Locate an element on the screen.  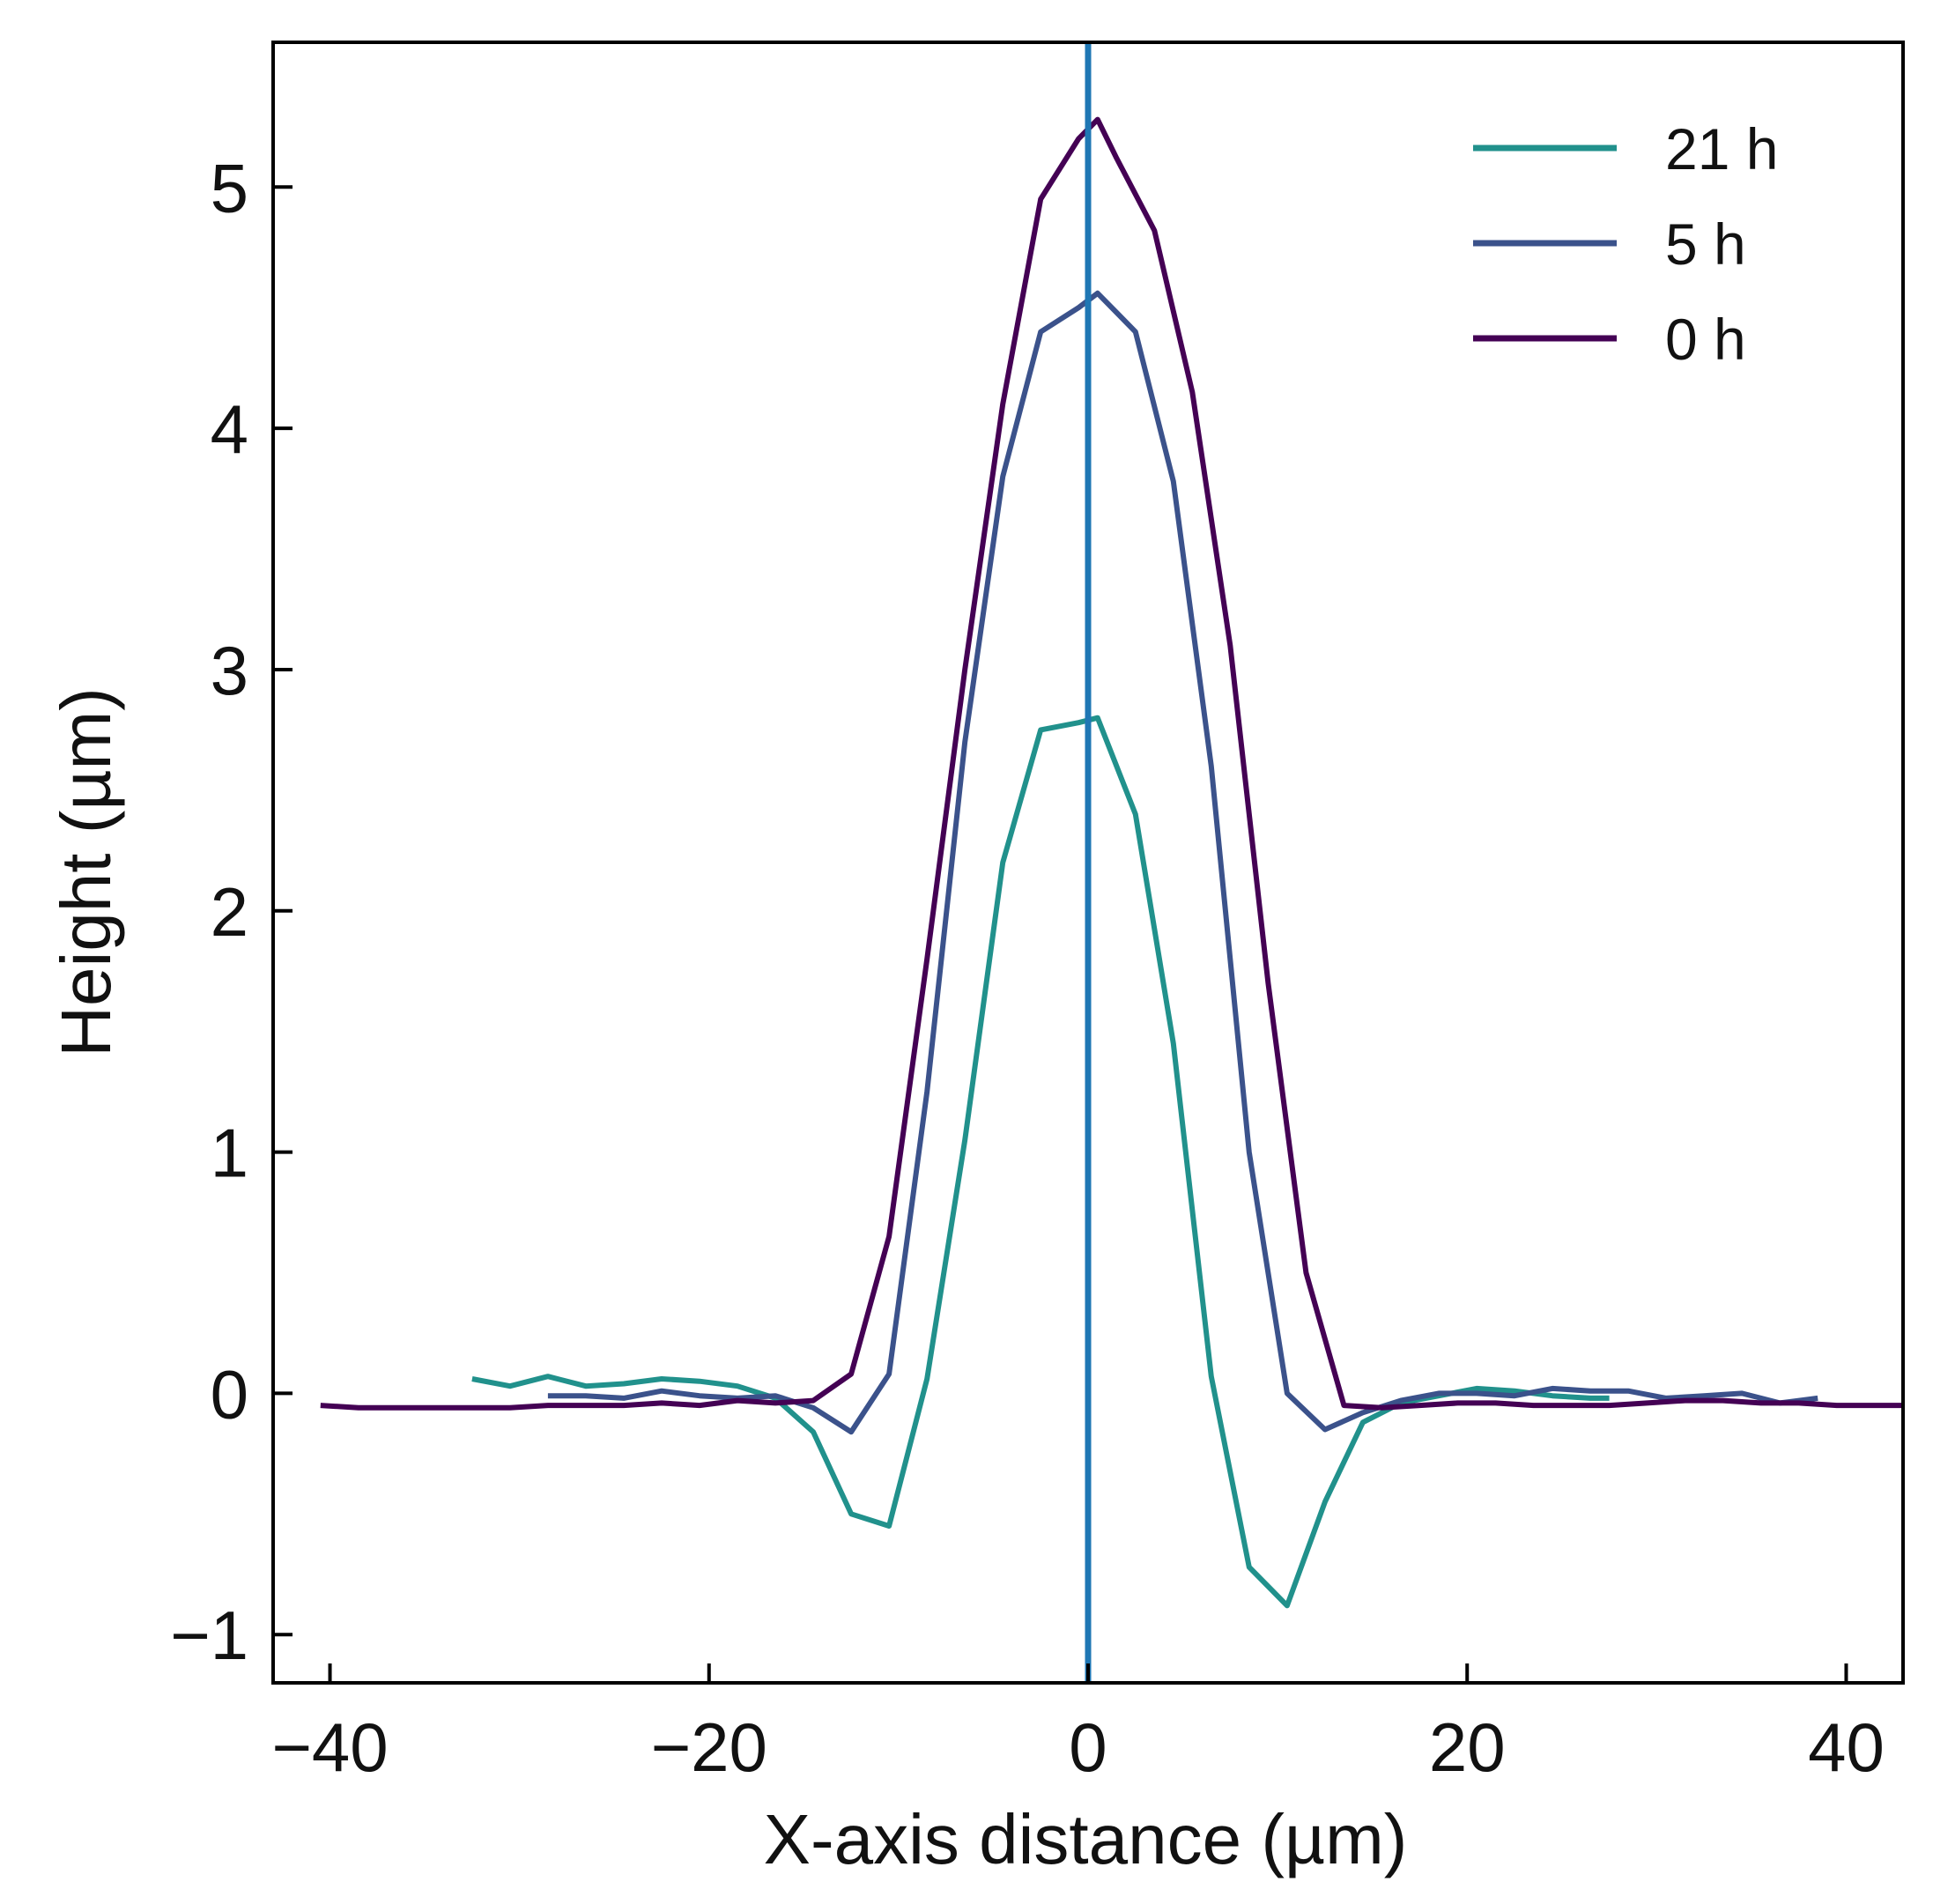
legend-label-21h: 21 h is located at coordinates (1721, 149).